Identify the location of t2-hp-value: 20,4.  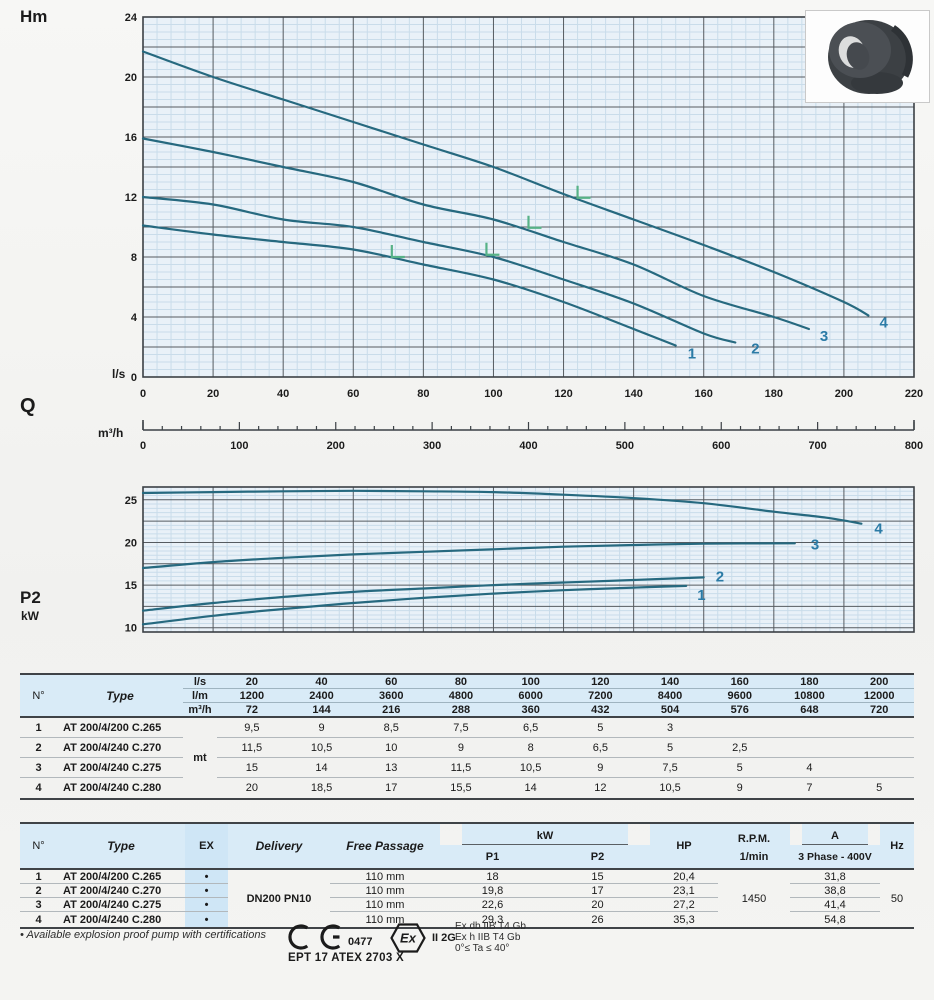
(684, 877).